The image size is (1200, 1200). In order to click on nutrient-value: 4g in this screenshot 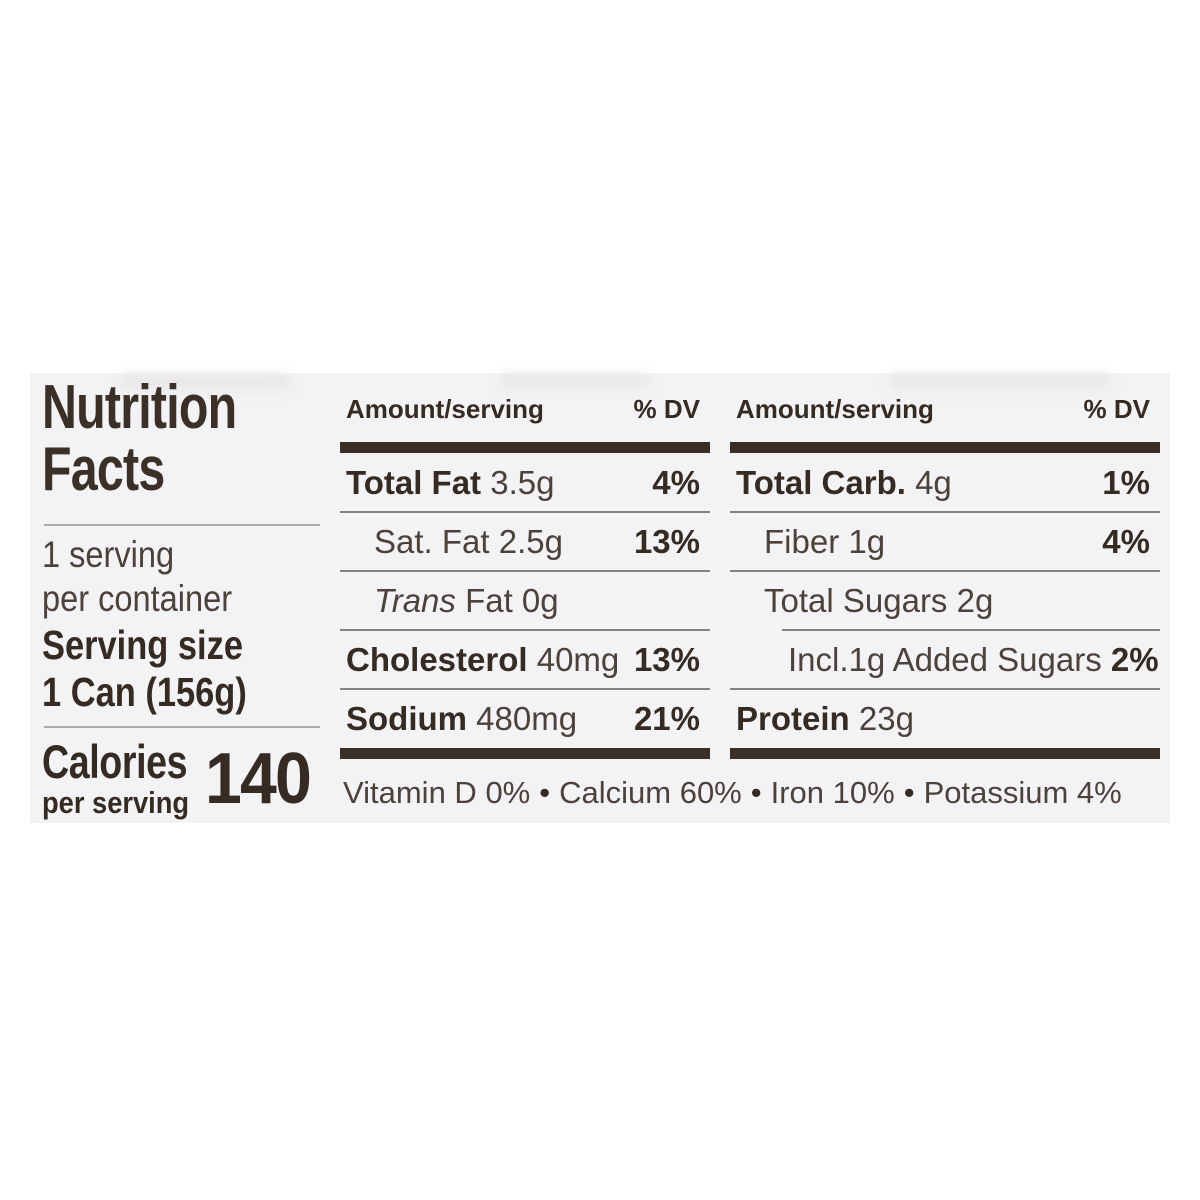, I will do `click(933, 482)`.